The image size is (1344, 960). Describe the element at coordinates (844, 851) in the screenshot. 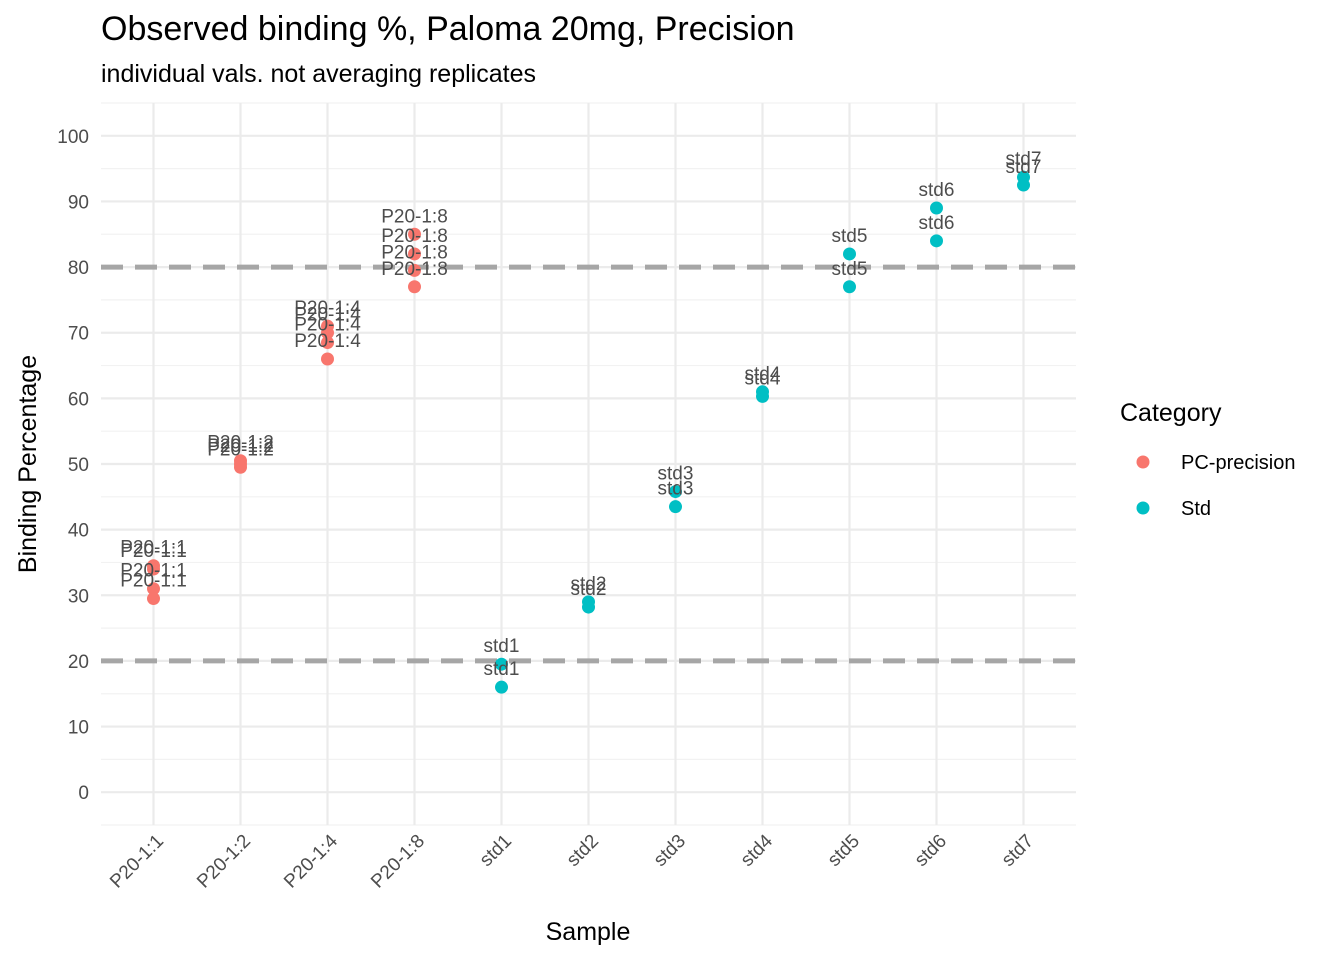

I see `x-tick-label: std5` at that location.